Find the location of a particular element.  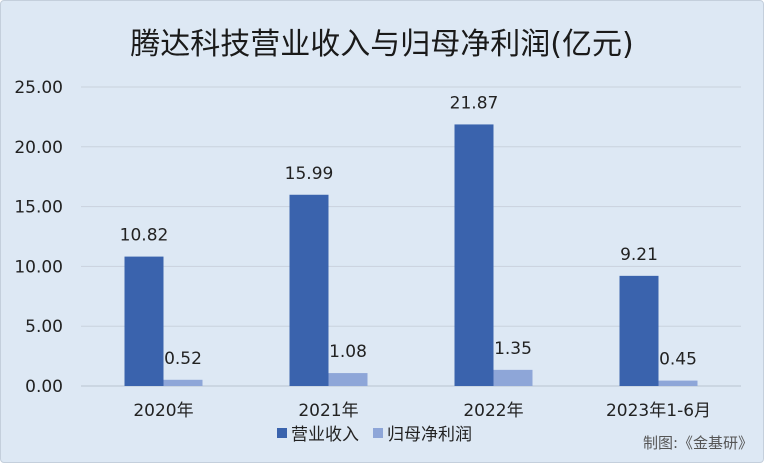

x-tick-label: 2022年 is located at coordinates (493, 411).